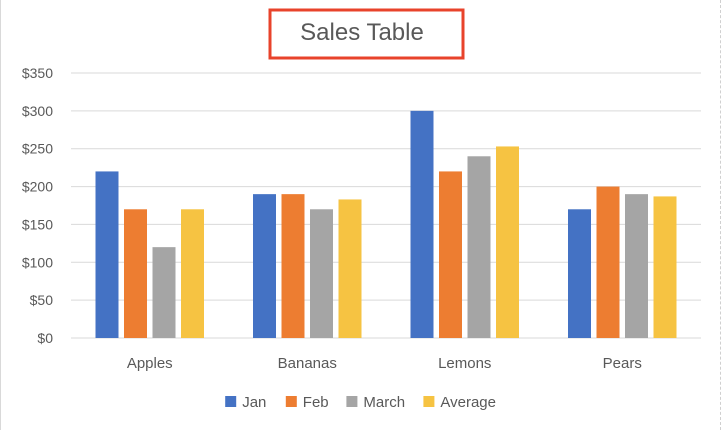  I want to click on bar-march-bananas, so click(321, 273).